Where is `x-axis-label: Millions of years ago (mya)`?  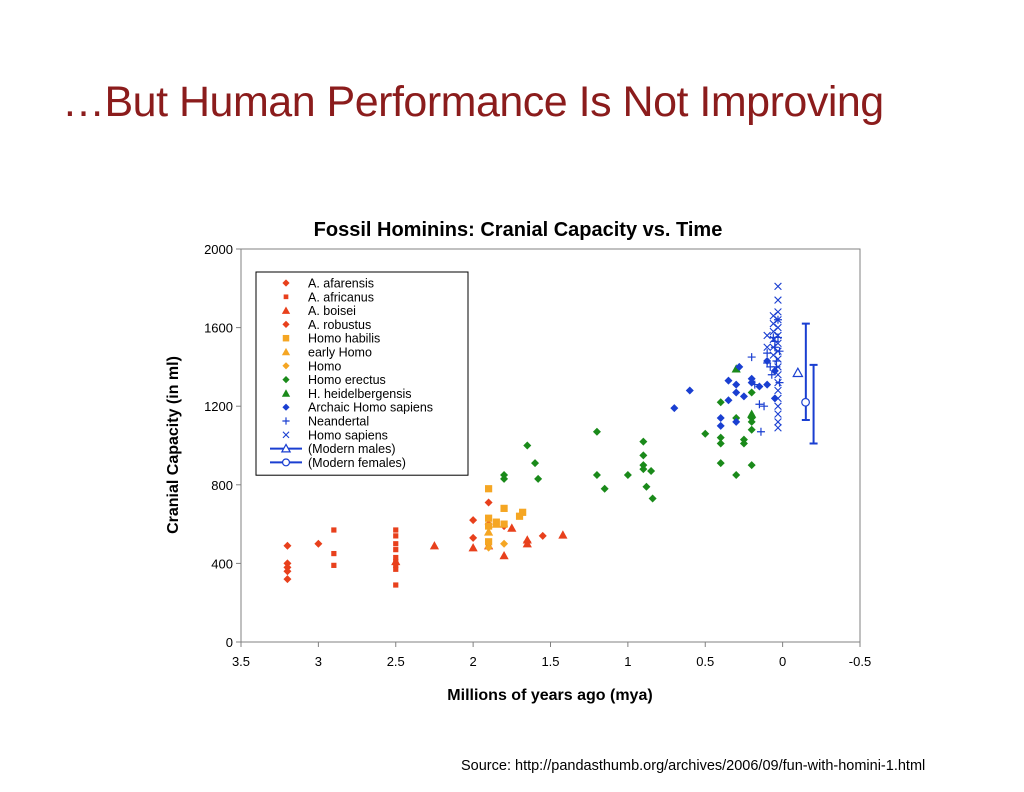 x-axis-label: Millions of years ago (mya) is located at coordinates (549, 695).